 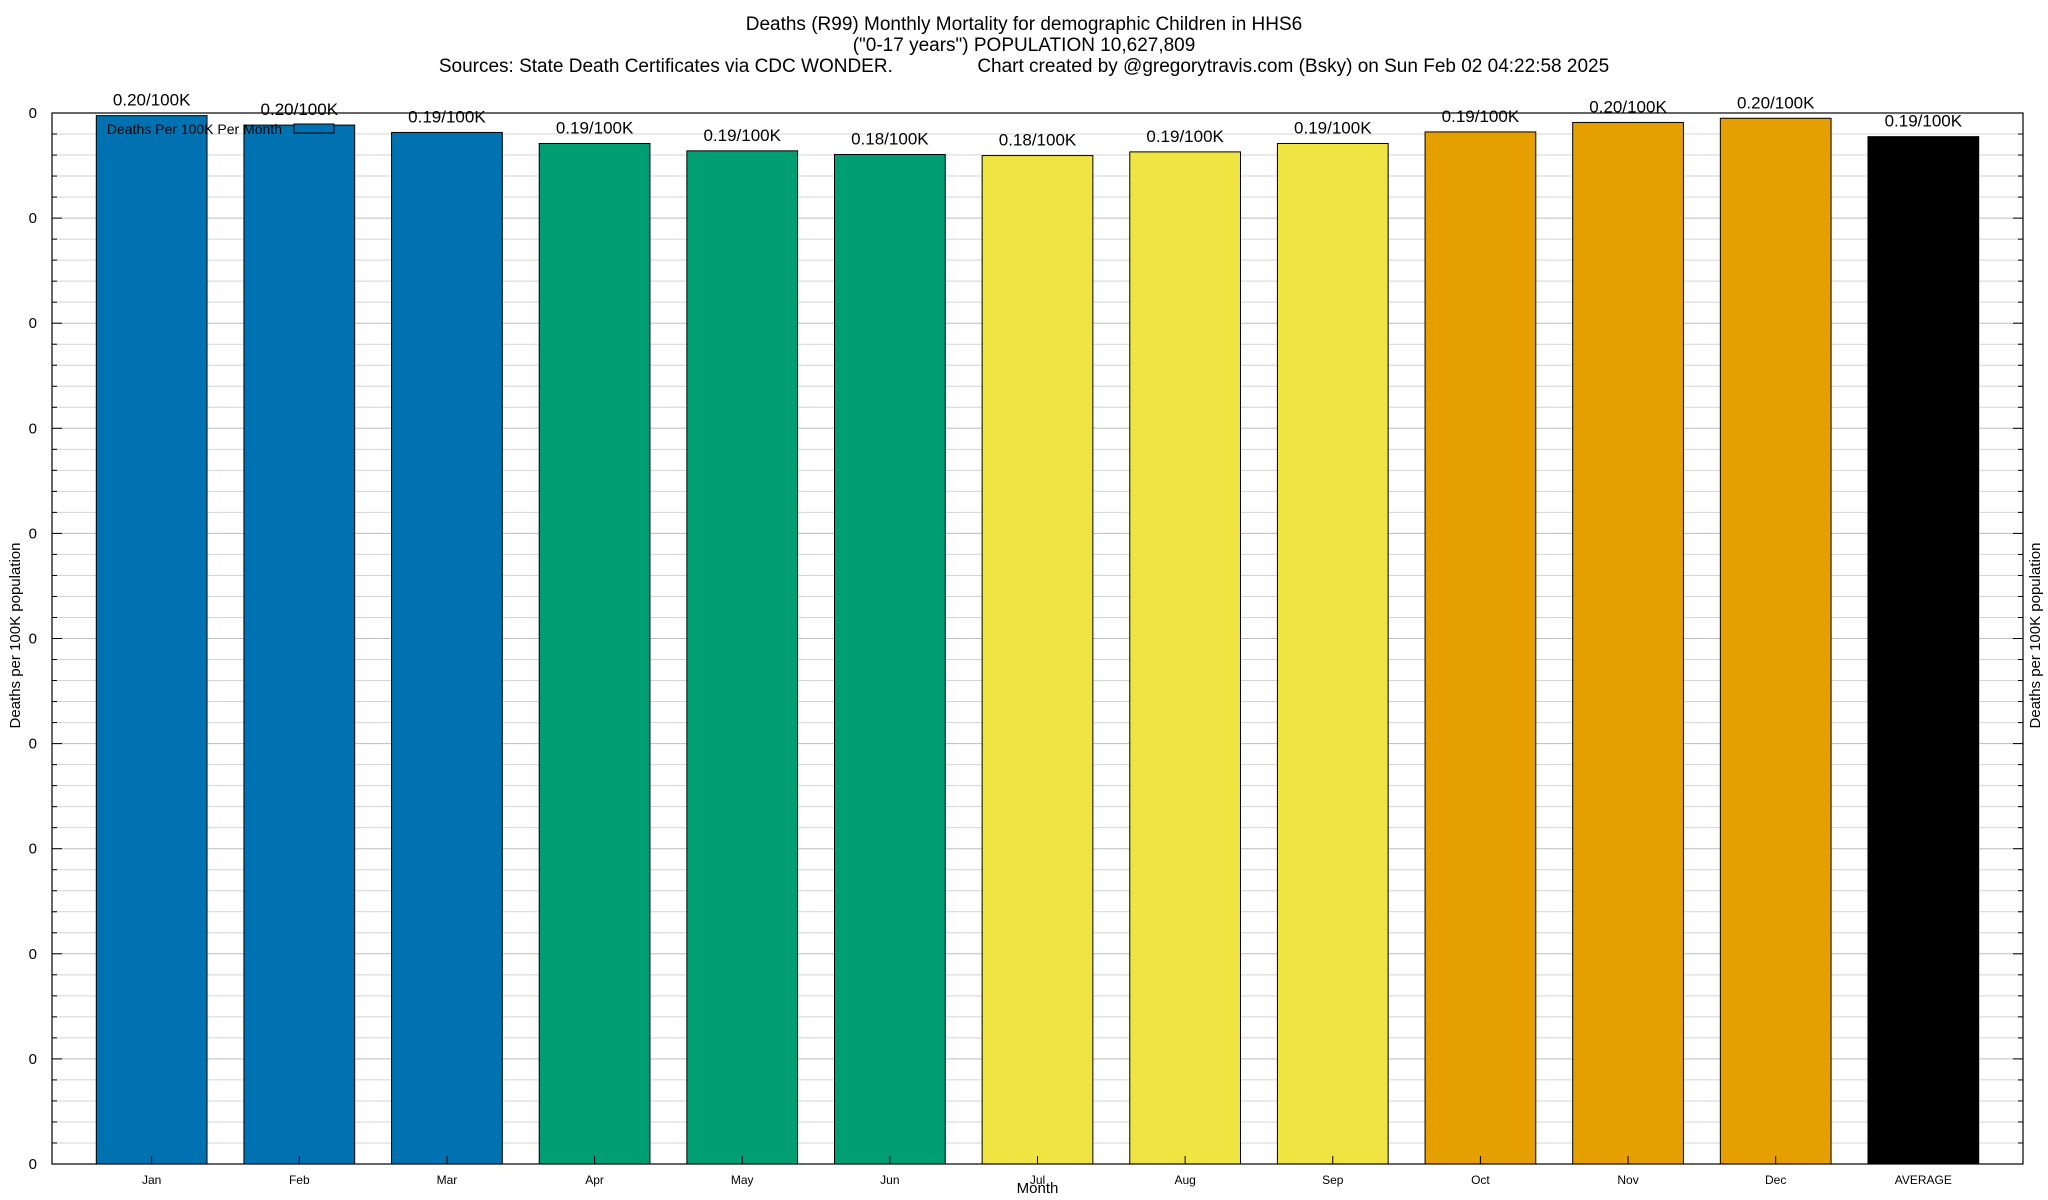 What do you see at coordinates (314, 128) in the screenshot?
I see `legend-swatch` at bounding box center [314, 128].